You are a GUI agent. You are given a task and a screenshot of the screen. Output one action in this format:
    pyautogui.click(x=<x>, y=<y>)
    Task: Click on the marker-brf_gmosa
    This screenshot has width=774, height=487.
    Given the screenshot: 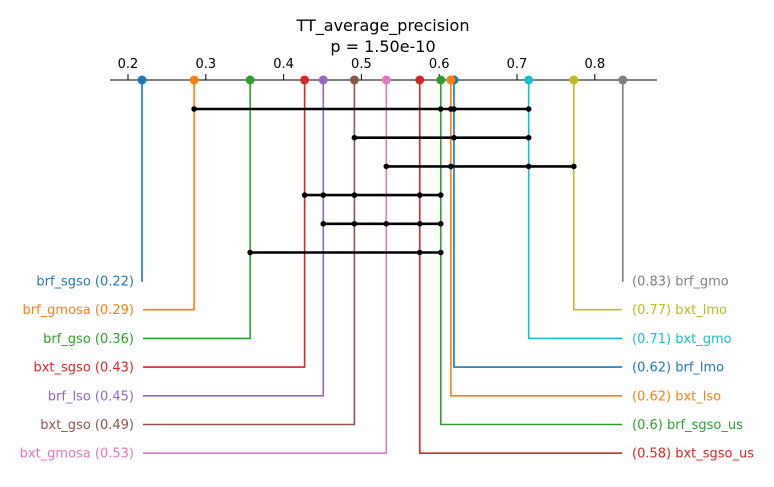 What is the action you would take?
    pyautogui.click(x=194, y=80)
    